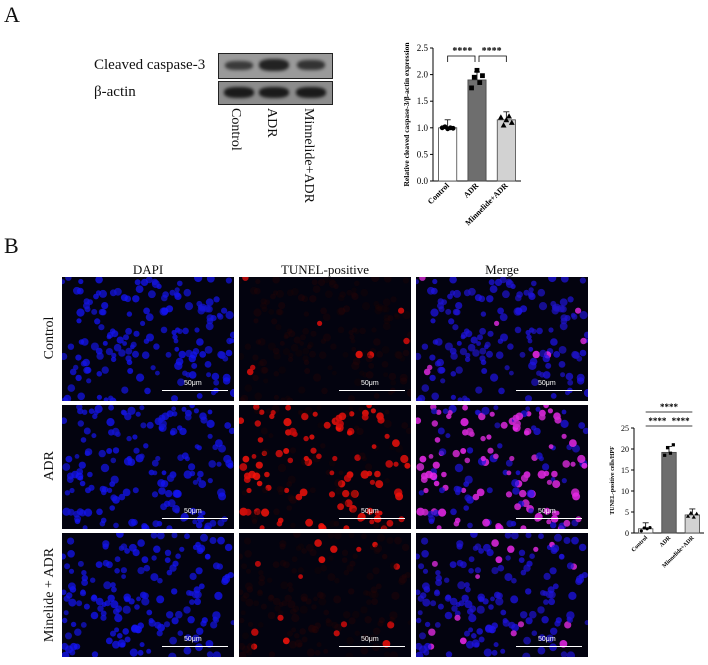  I want to click on micrograph-minelide-tunel: 50μm, so click(325, 595).